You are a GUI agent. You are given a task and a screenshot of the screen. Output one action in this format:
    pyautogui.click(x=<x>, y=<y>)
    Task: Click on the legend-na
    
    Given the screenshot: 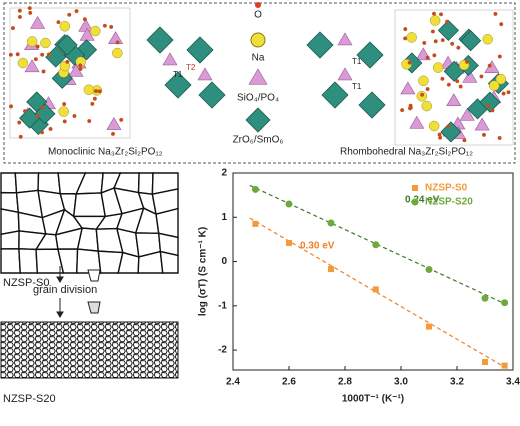 What is the action you would take?
    pyautogui.click(x=258, y=40)
    